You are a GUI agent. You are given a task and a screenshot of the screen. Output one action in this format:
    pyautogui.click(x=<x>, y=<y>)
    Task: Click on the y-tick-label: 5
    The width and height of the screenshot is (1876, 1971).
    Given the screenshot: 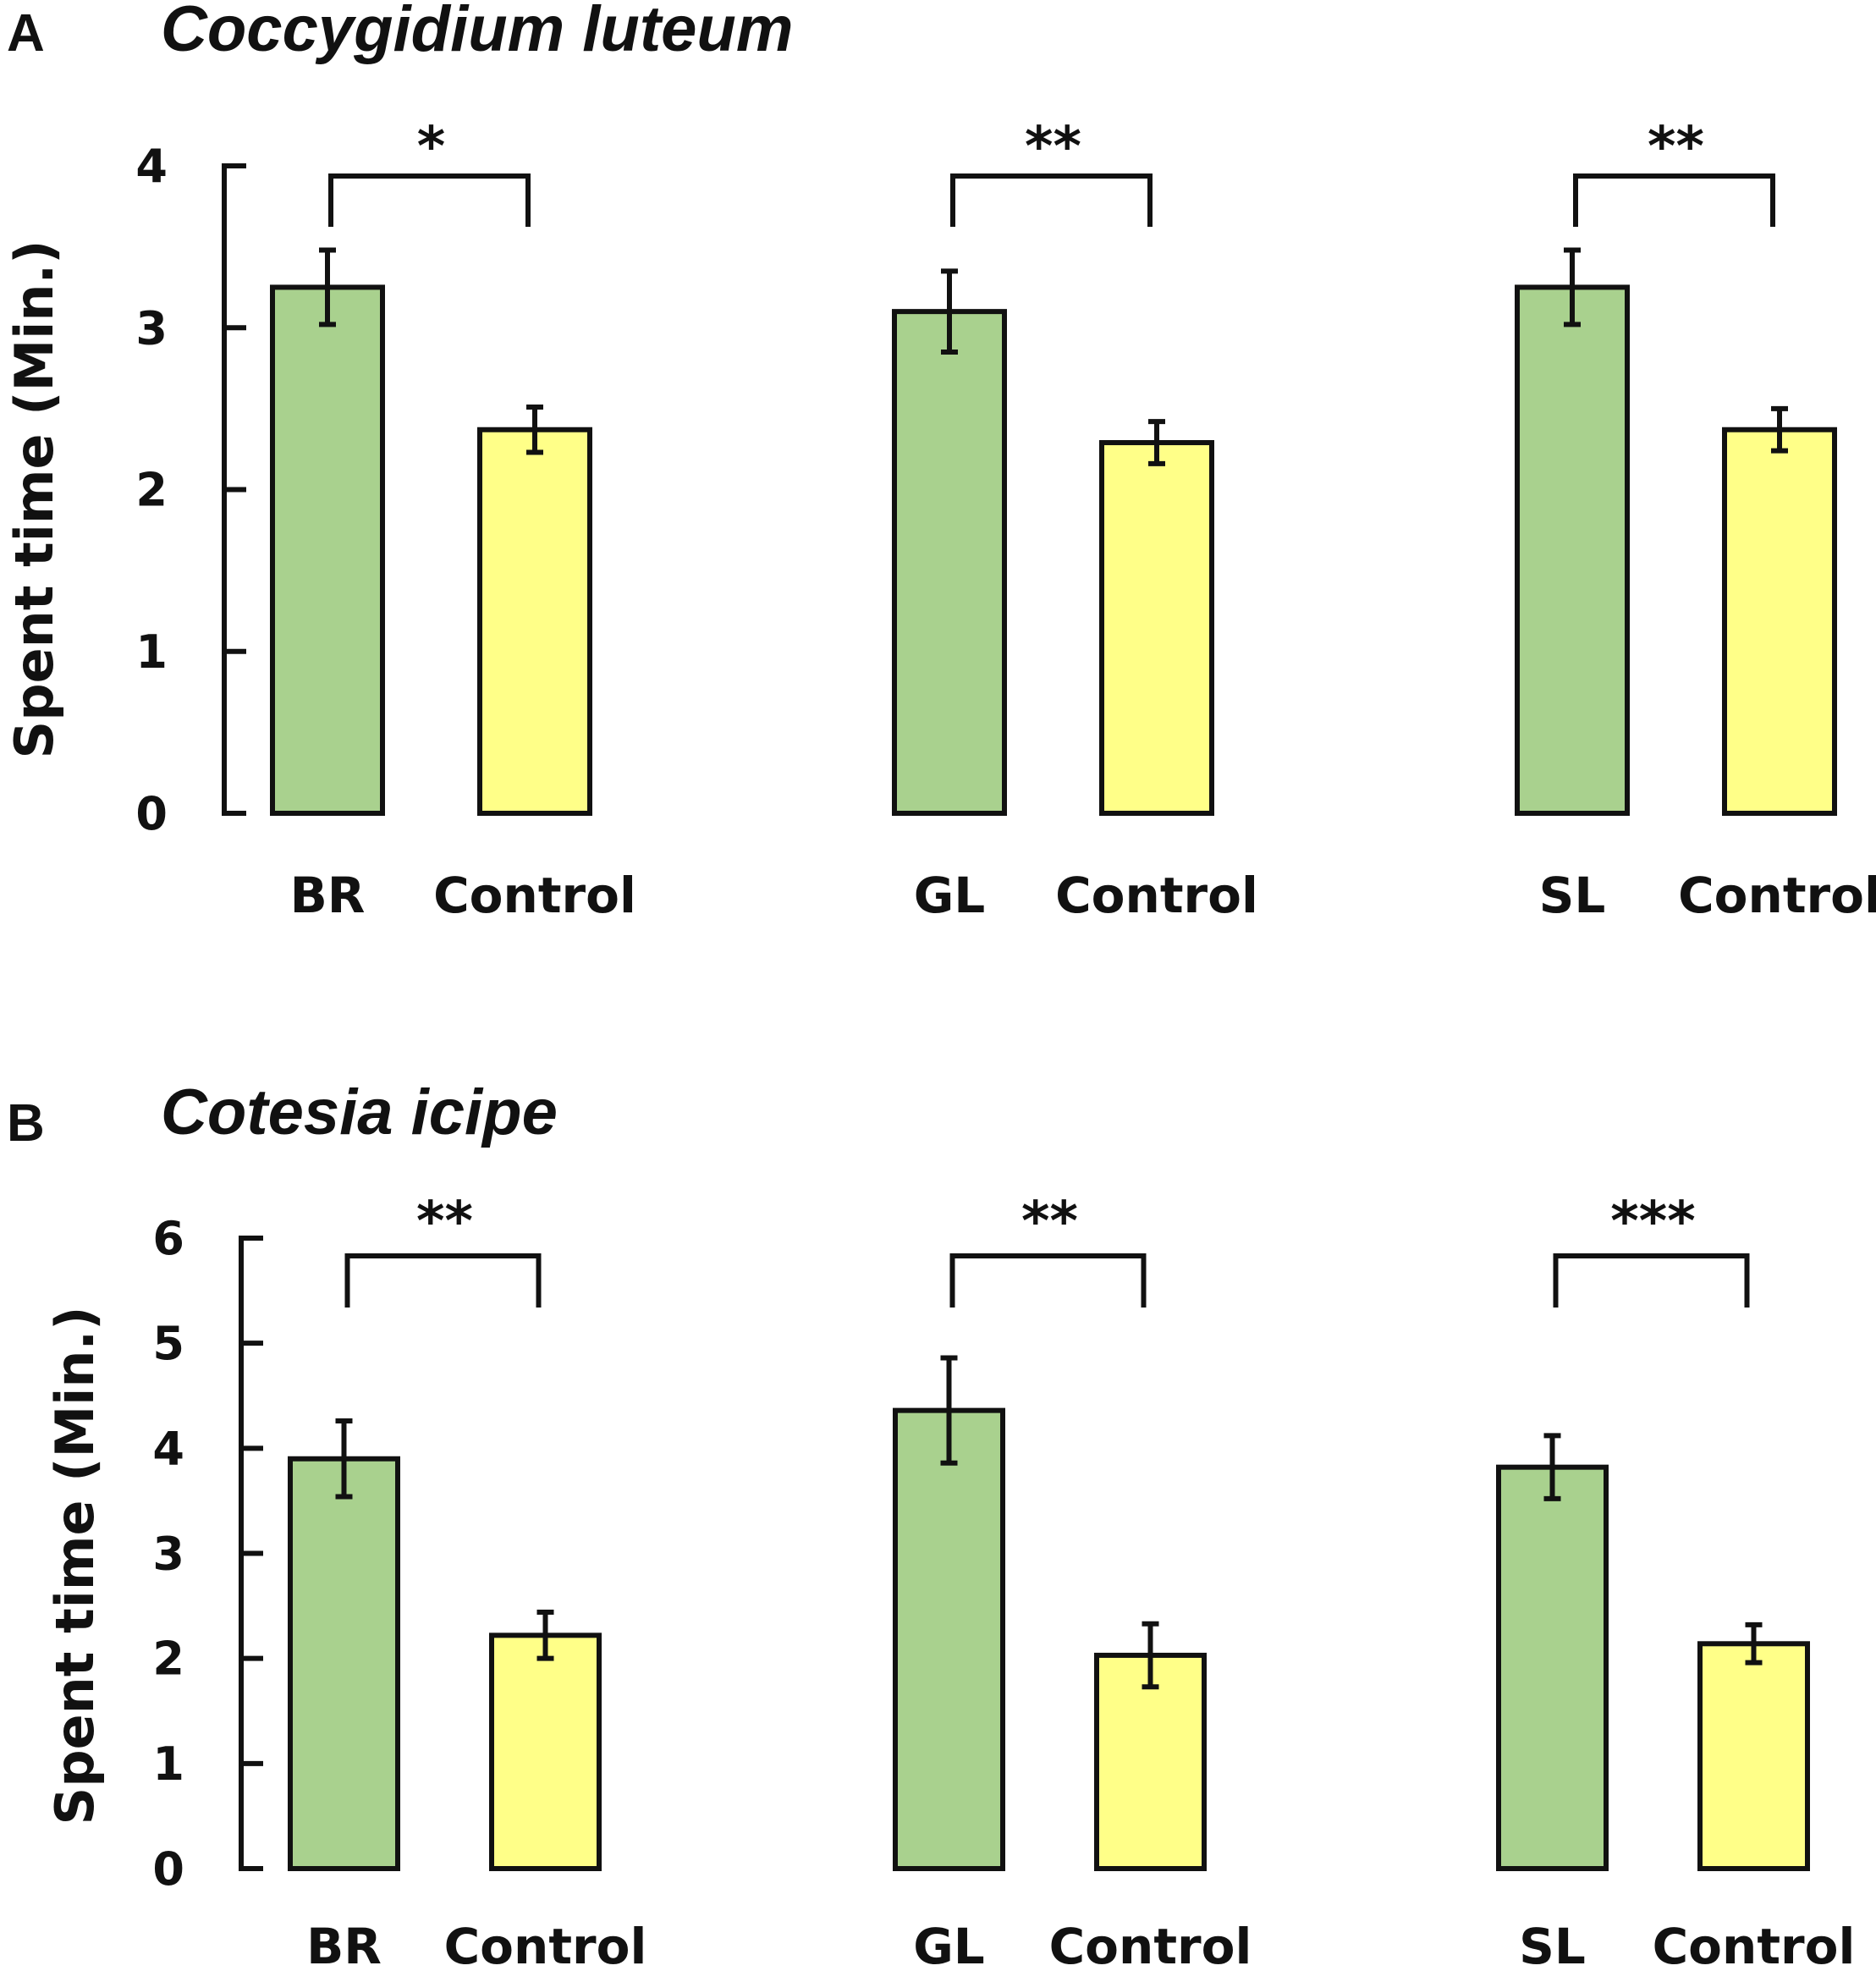 What is the action you would take?
    pyautogui.click(x=168, y=1343)
    